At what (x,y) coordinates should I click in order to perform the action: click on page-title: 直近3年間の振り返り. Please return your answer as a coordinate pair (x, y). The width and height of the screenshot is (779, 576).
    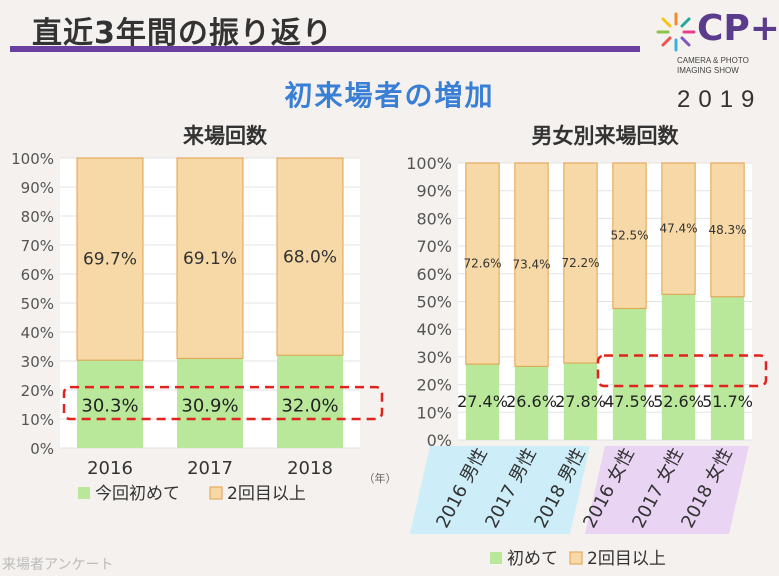
    Looking at the image, I should click on (182, 33).